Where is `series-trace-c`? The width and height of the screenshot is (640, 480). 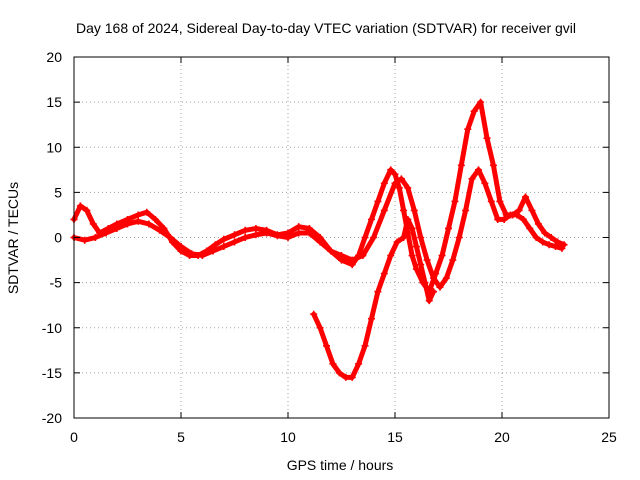 series-trace-c is located at coordinates (374, 298).